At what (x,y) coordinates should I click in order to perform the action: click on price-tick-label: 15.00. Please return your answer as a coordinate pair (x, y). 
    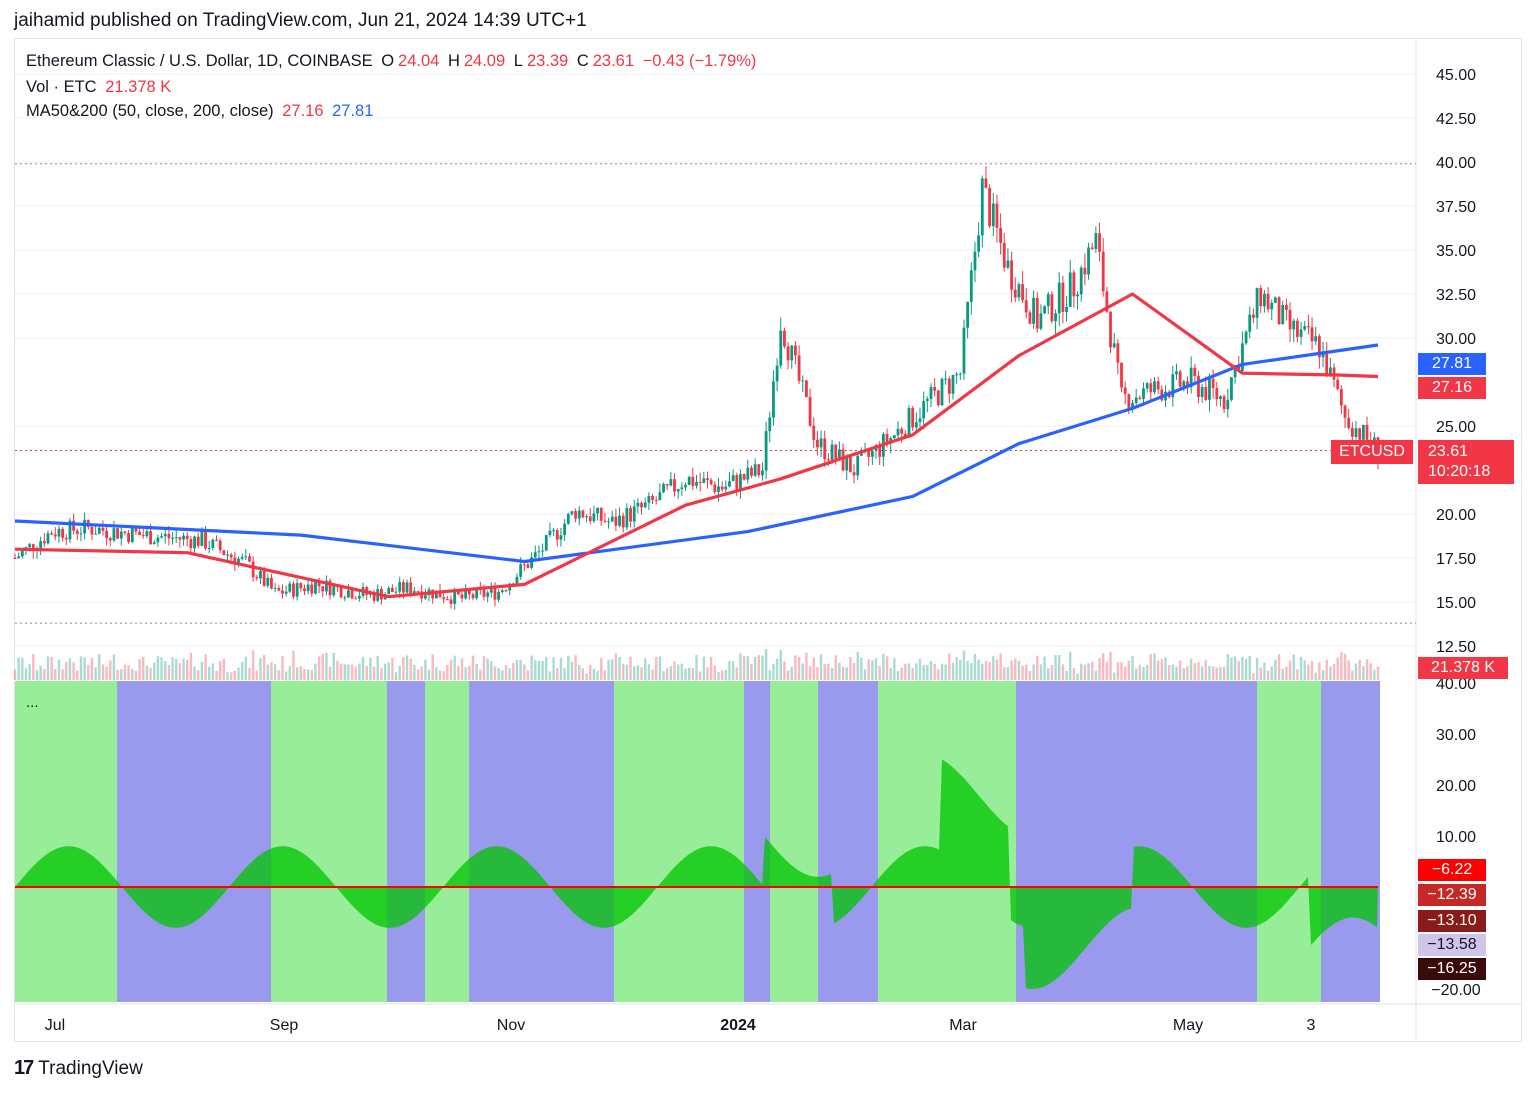
    Looking at the image, I should click on (1456, 603).